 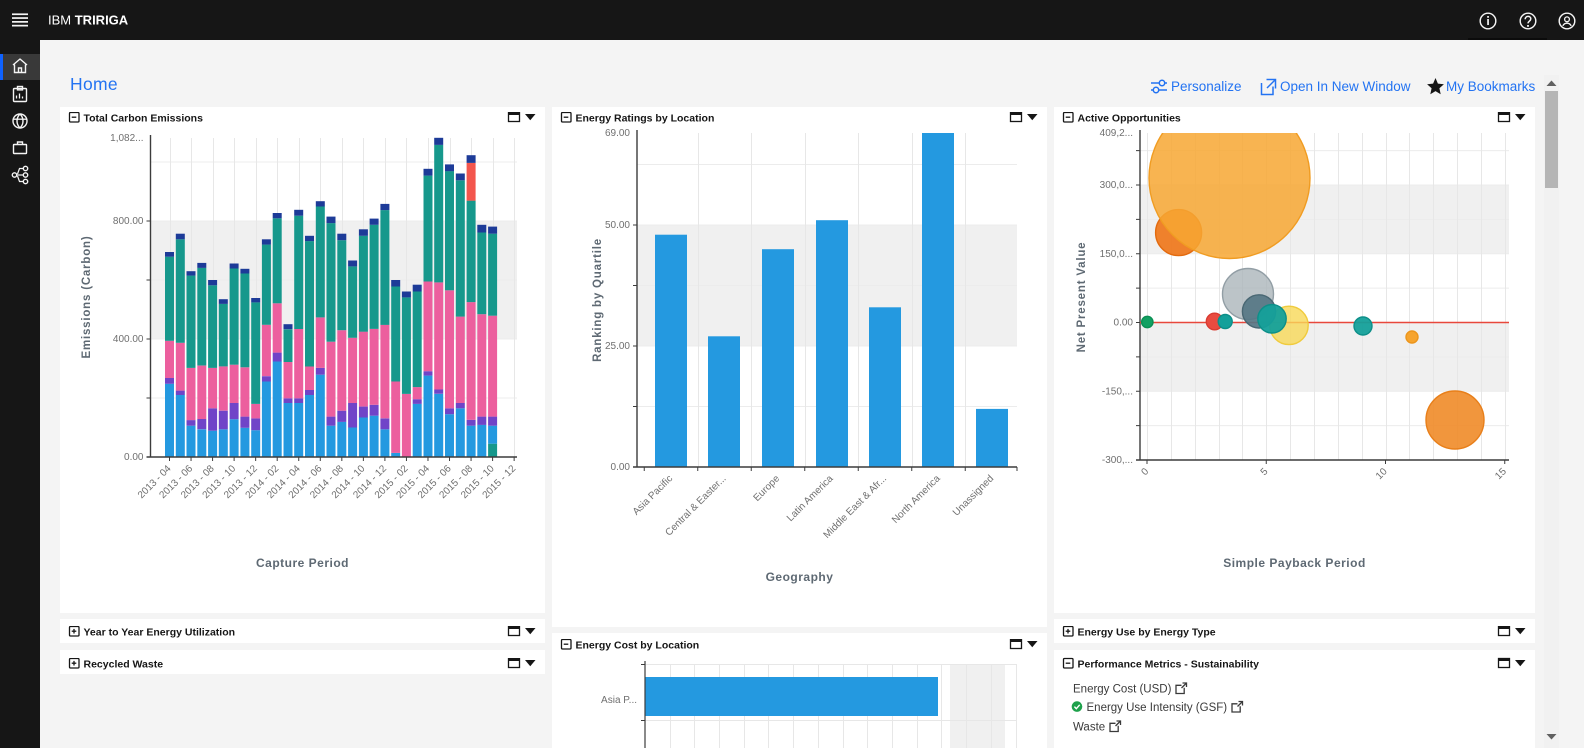 I want to click on svg-text: 10, so click(x=1382, y=474).